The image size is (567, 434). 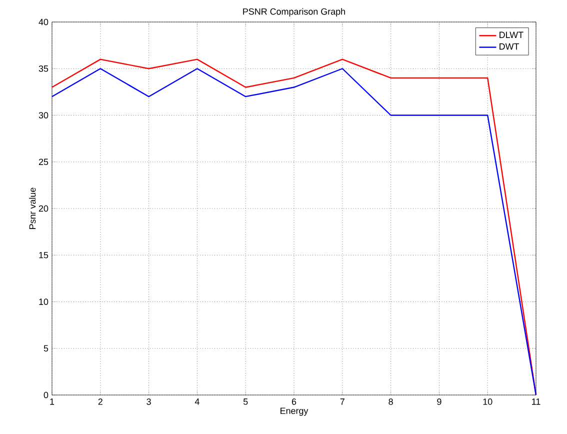 What do you see at coordinates (512, 35) in the screenshot?
I see `legend-label: DLWT` at bounding box center [512, 35].